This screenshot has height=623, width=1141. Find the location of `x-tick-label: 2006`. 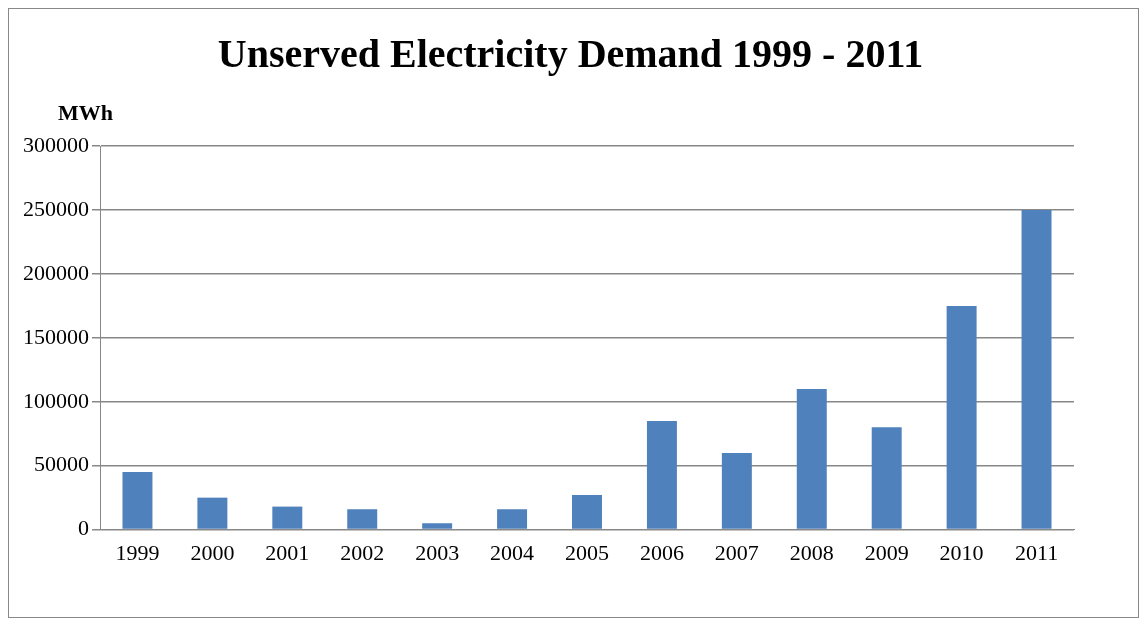

x-tick-label: 2006 is located at coordinates (661, 552).